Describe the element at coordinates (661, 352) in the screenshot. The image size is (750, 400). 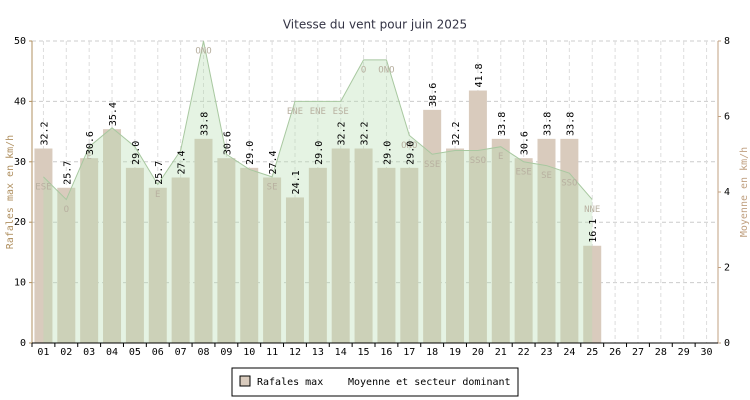
I see `x-tick-label: 28` at that location.